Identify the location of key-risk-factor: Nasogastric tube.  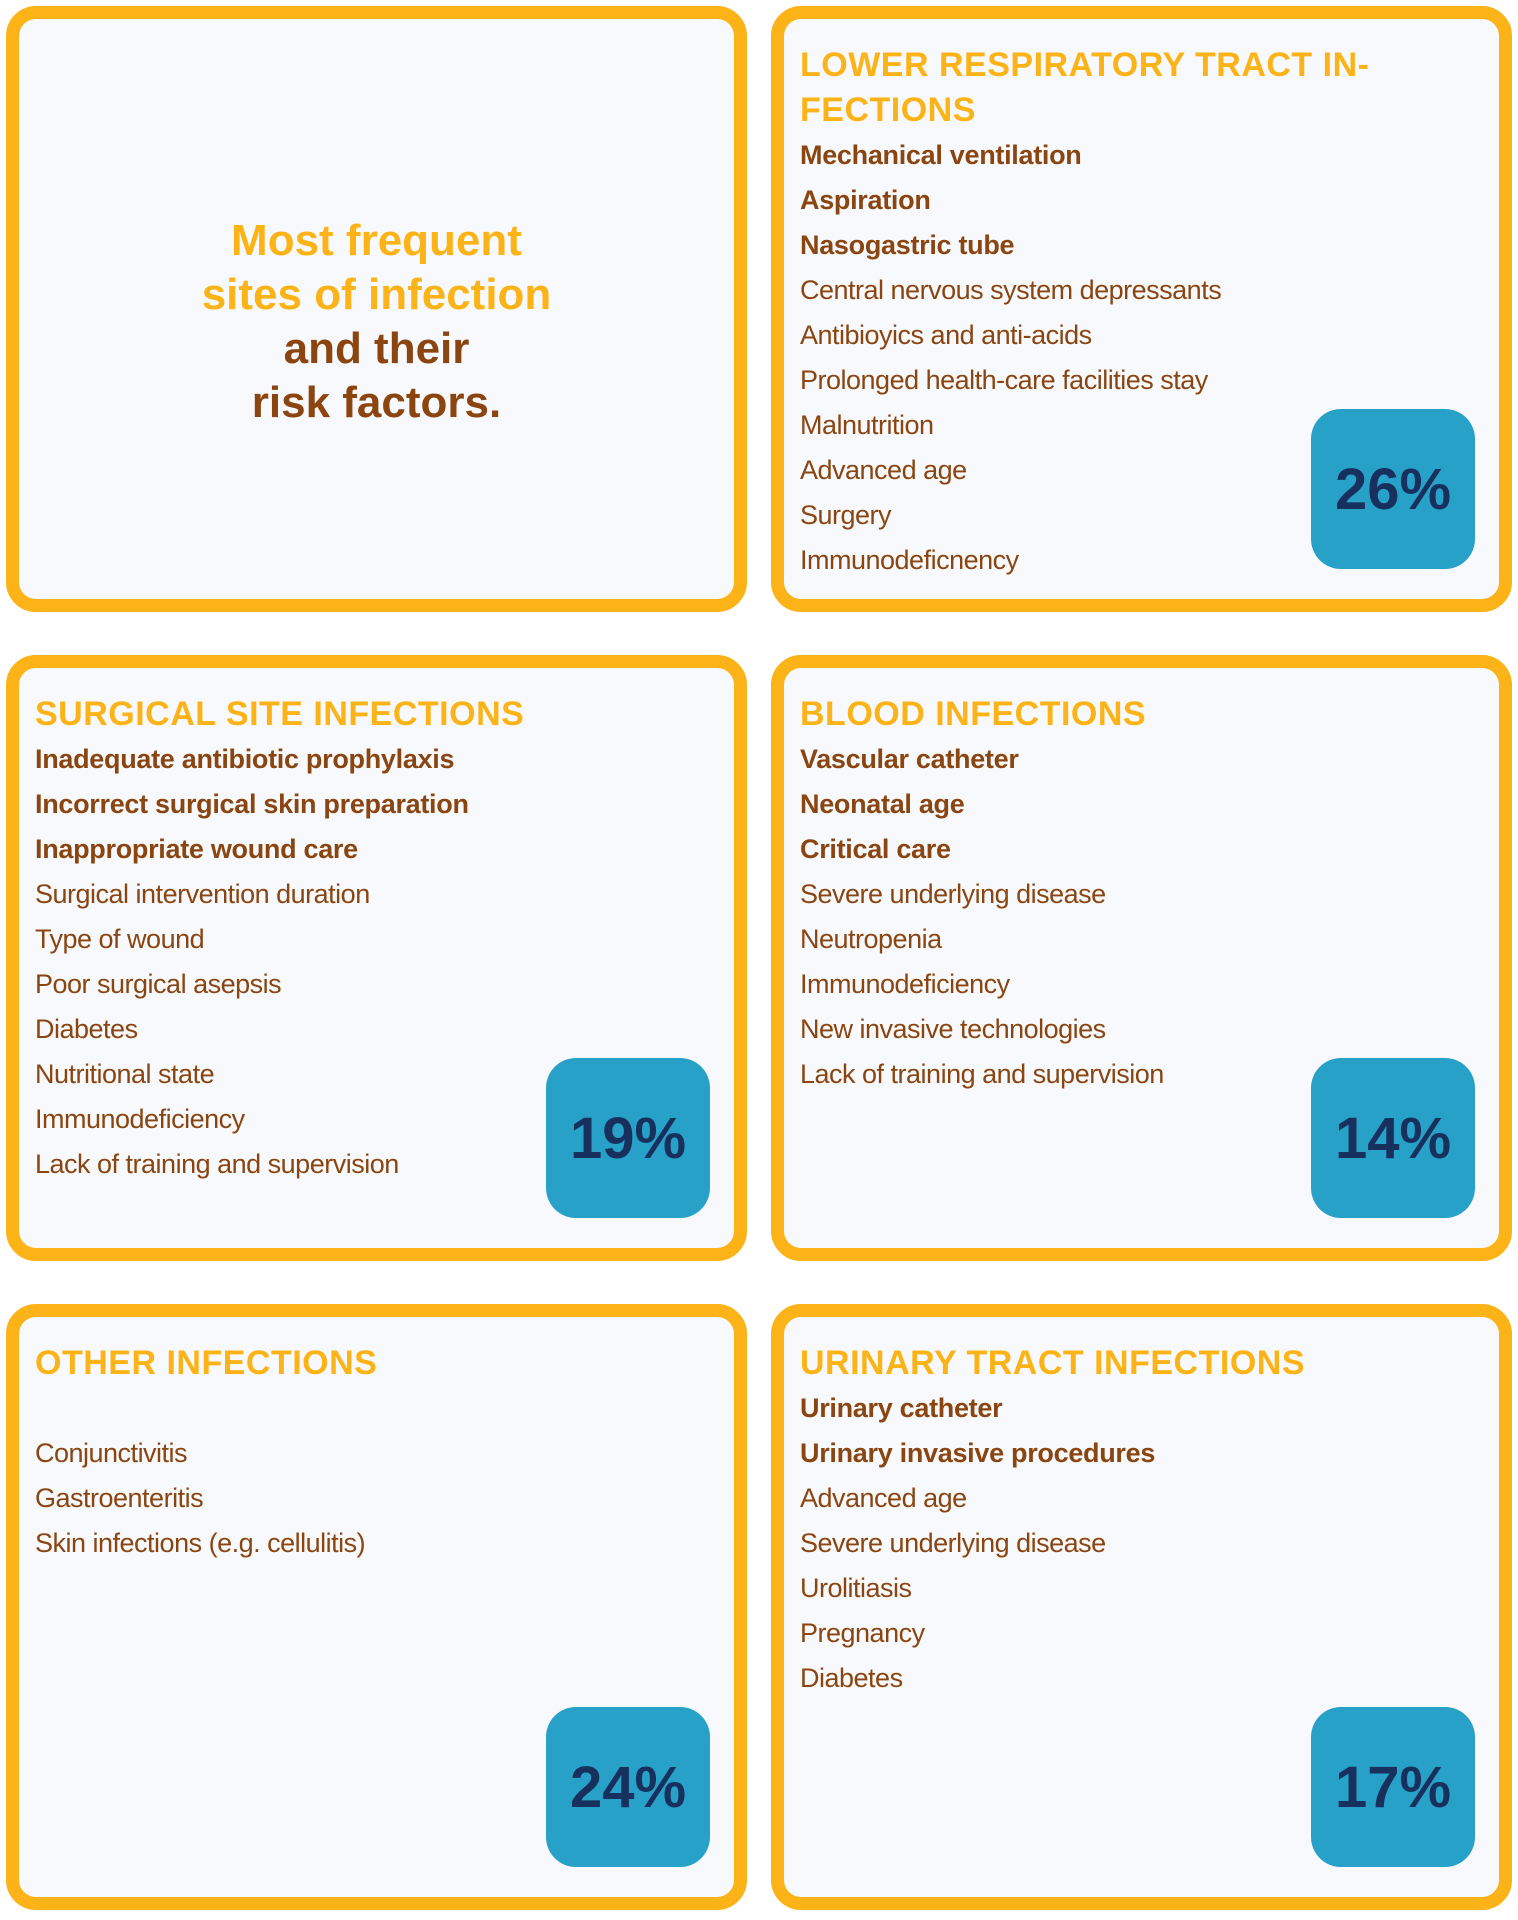
(907, 245).